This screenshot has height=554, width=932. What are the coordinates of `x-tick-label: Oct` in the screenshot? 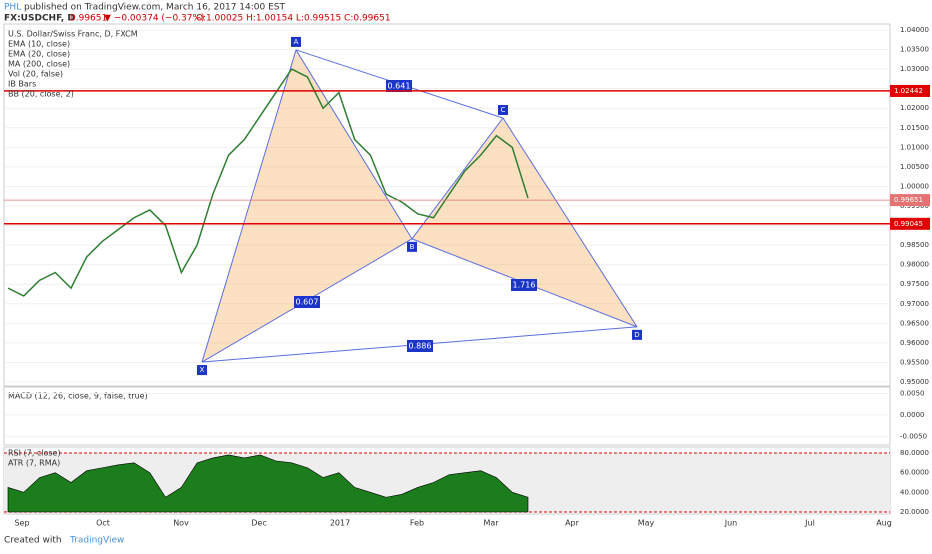 It's located at (103, 523).